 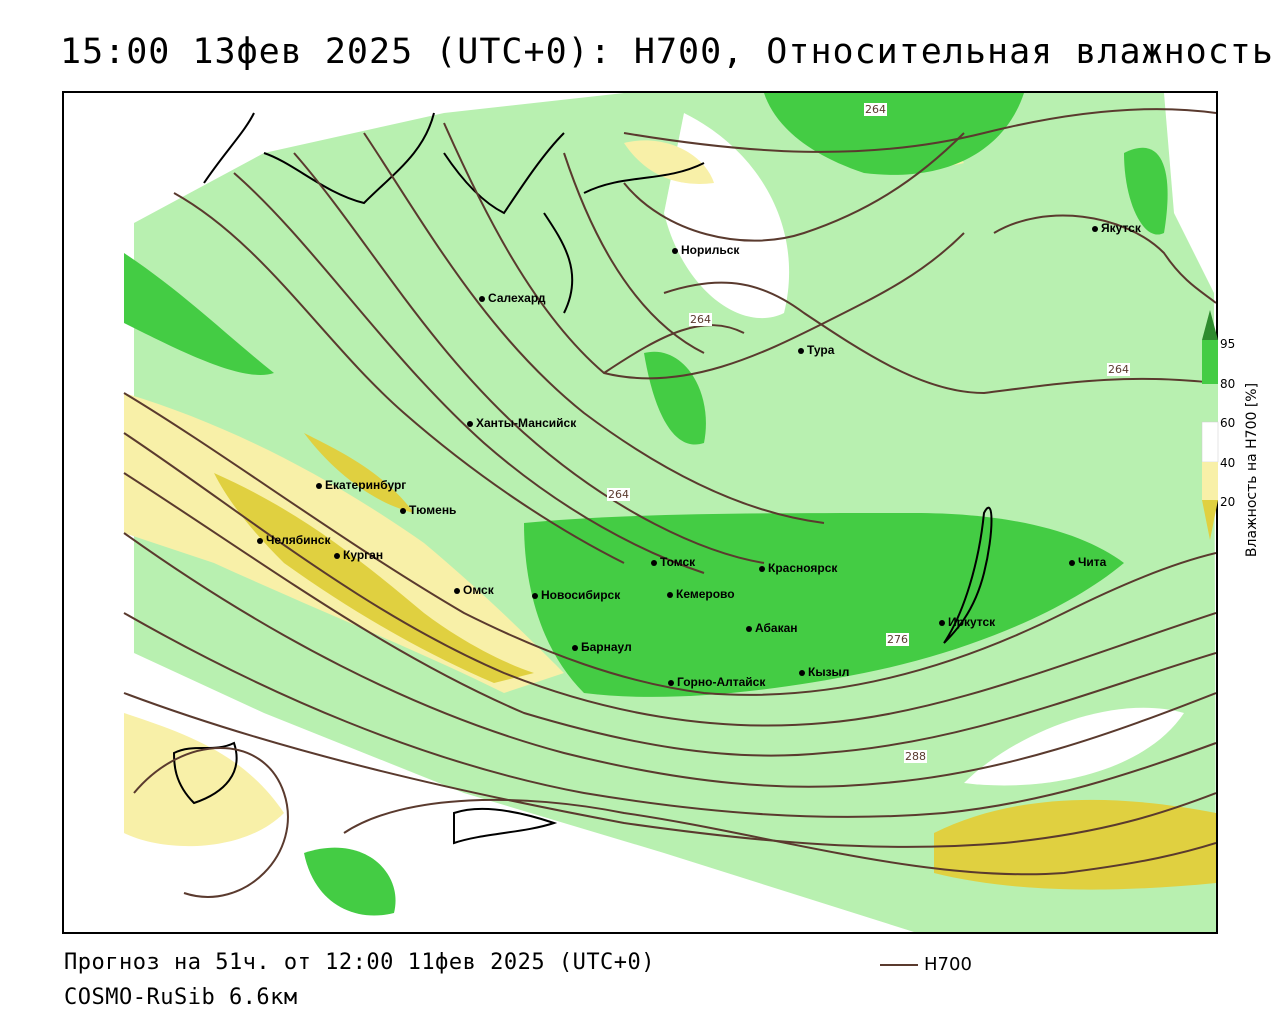 What do you see at coordinates (205, 773) in the screenshot?
I see `caspian-coast` at bounding box center [205, 773].